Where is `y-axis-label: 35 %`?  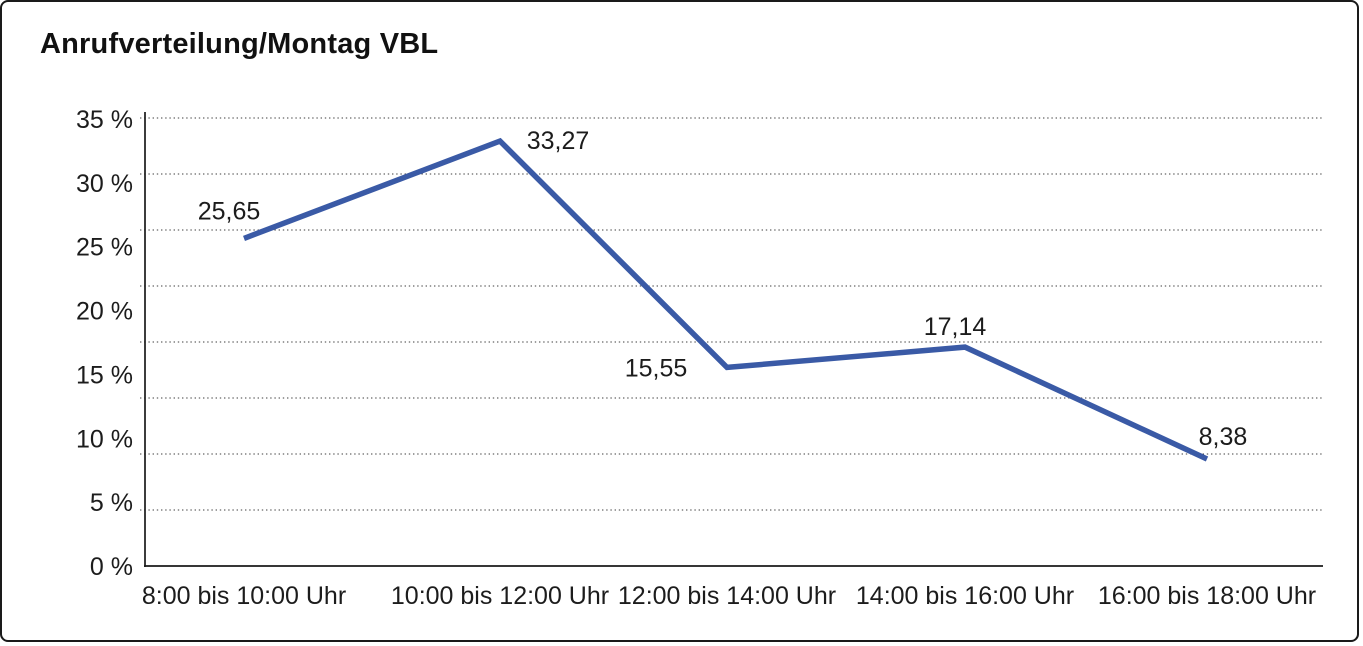
y-axis-label: 35 % is located at coordinates (104, 120).